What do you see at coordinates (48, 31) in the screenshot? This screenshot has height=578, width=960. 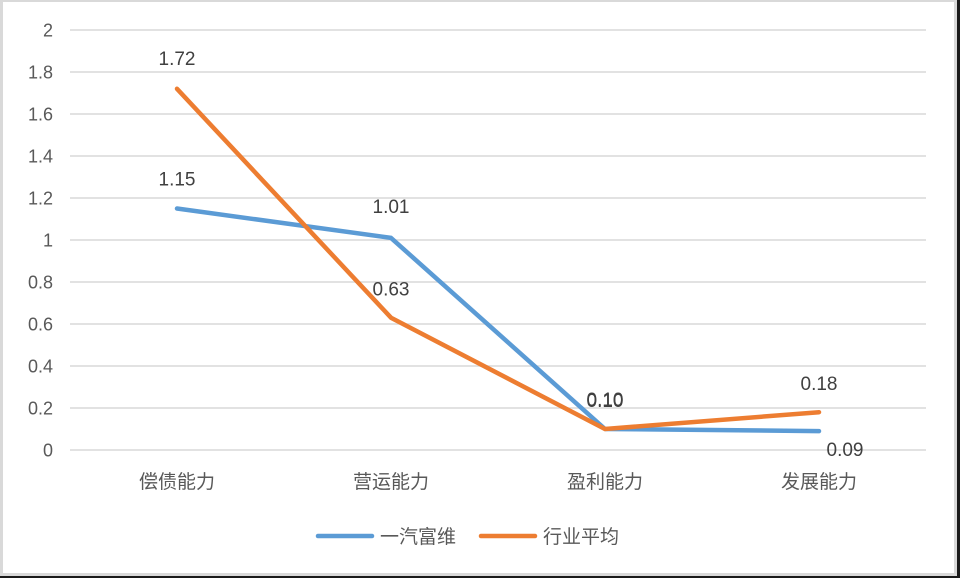 I see `y-tick-label: 2` at bounding box center [48, 31].